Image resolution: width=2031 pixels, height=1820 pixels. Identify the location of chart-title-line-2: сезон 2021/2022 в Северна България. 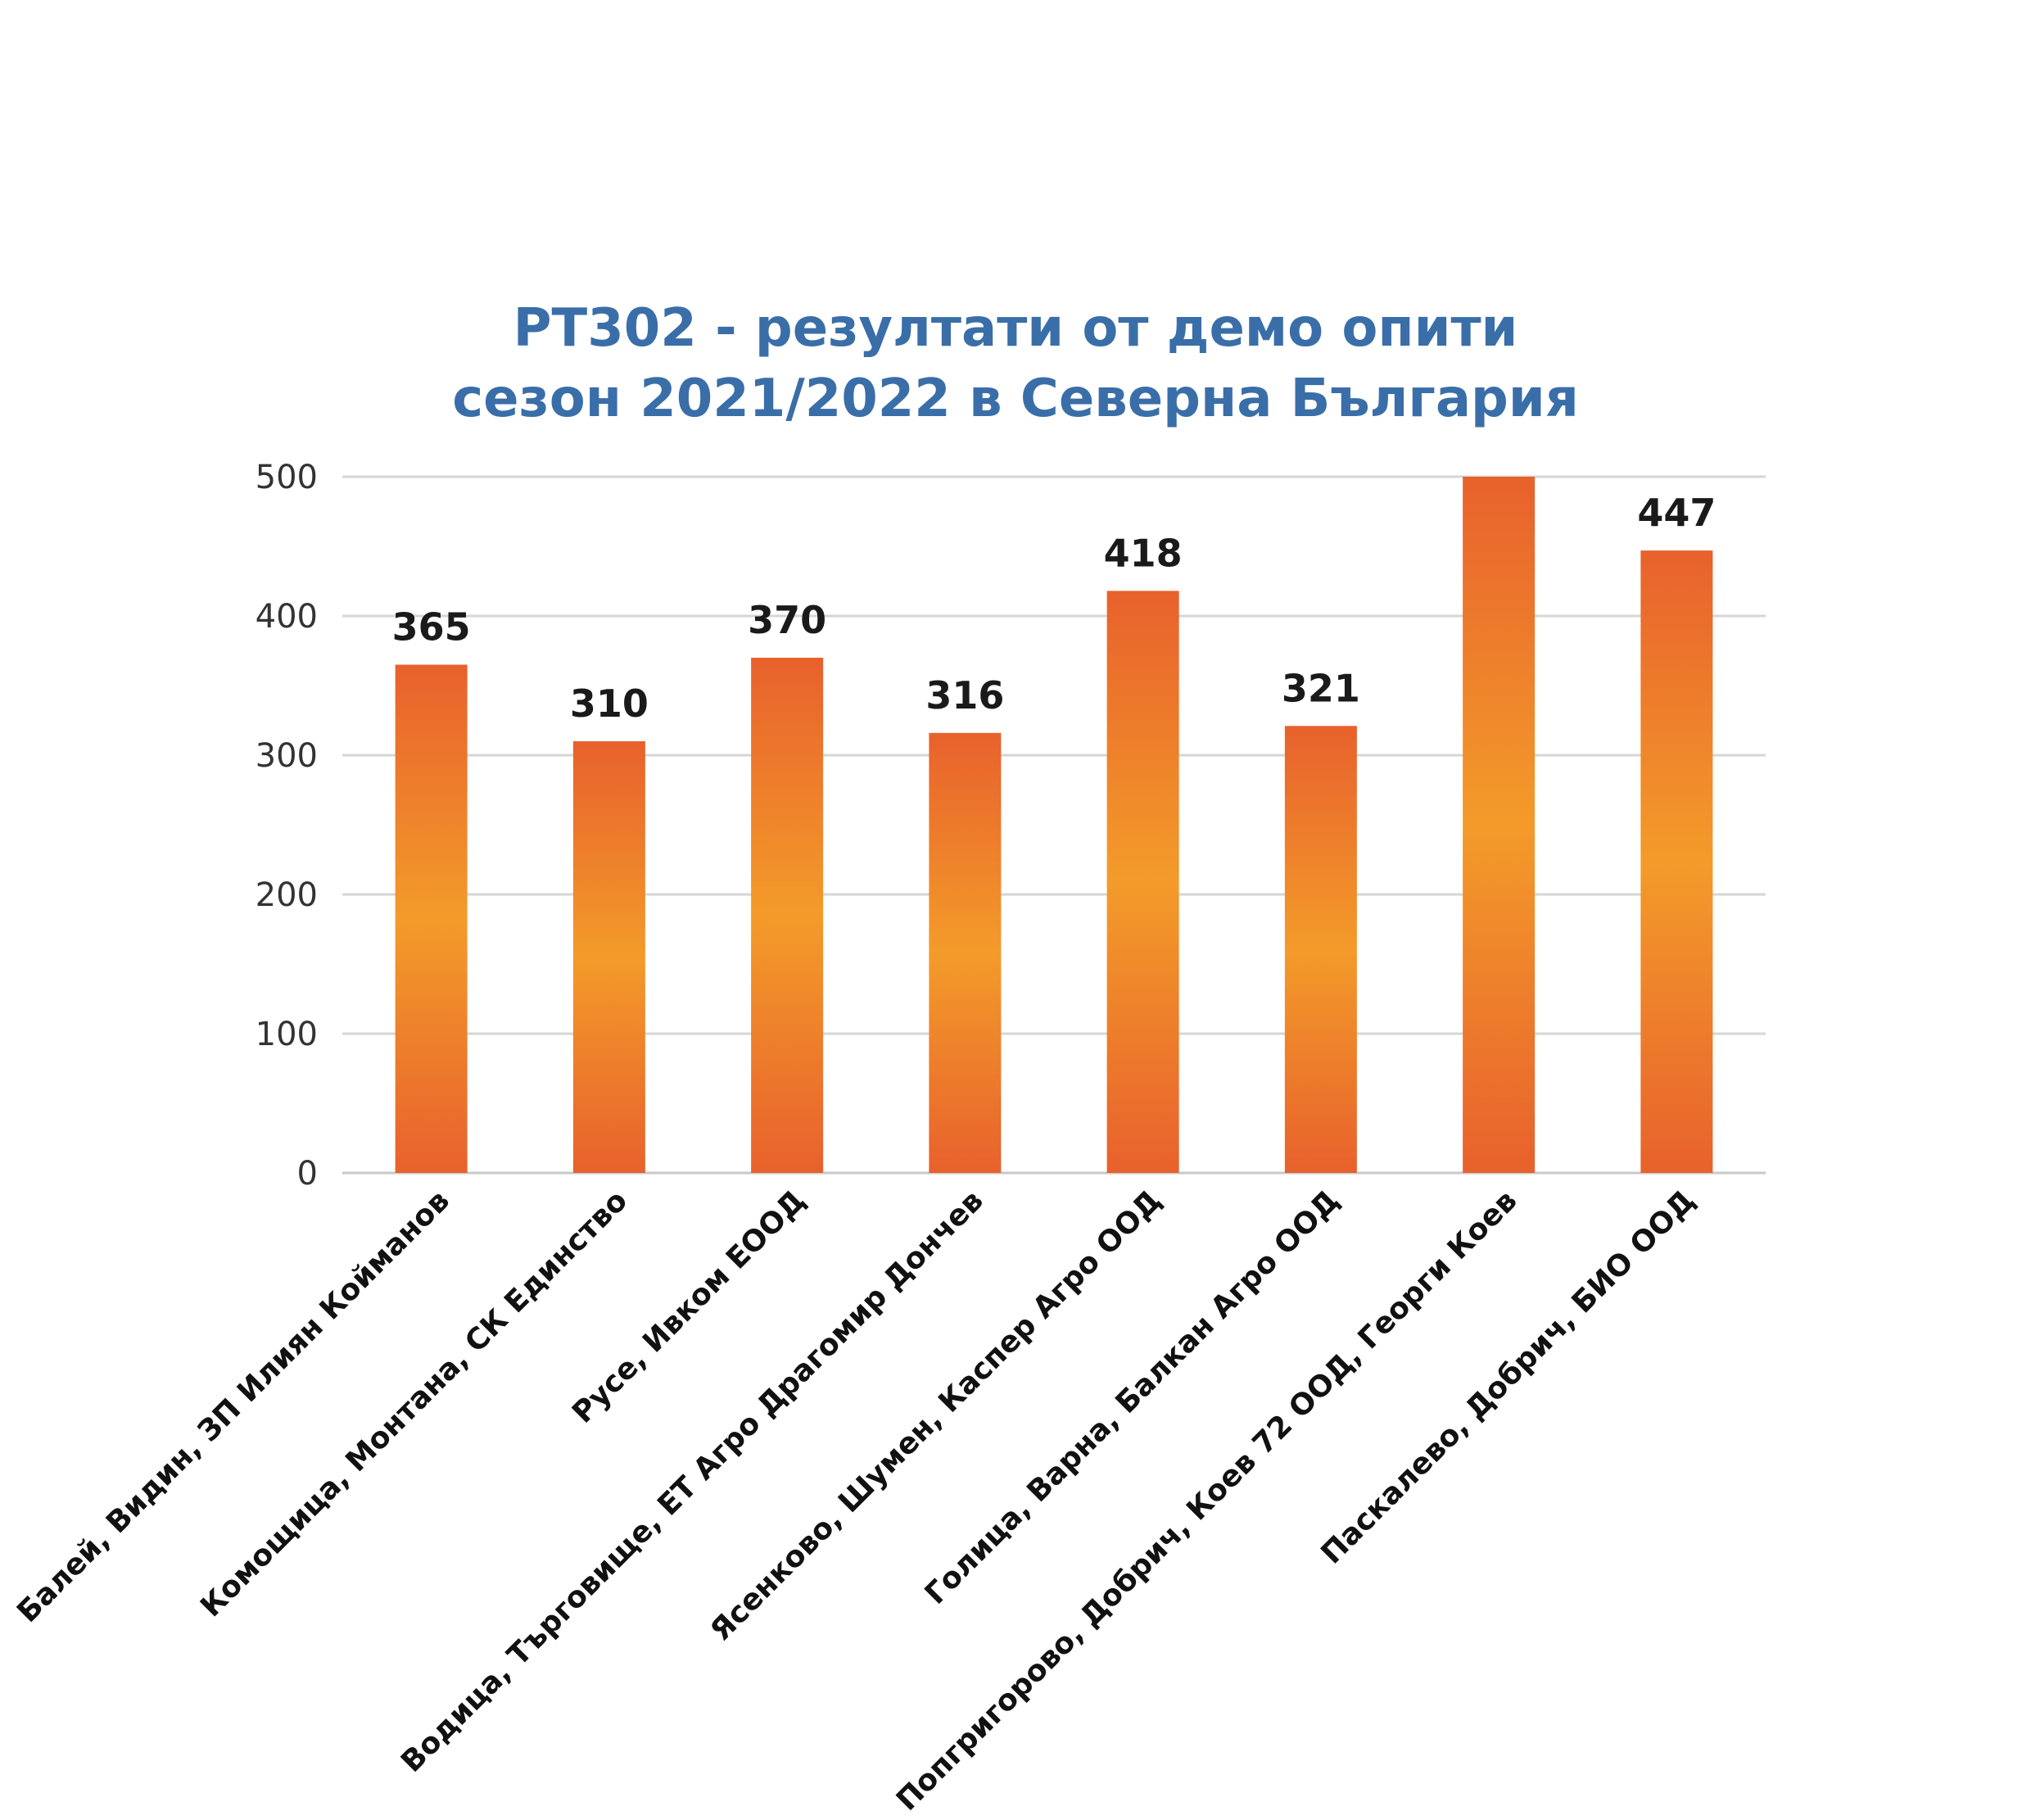
(1015, 399).